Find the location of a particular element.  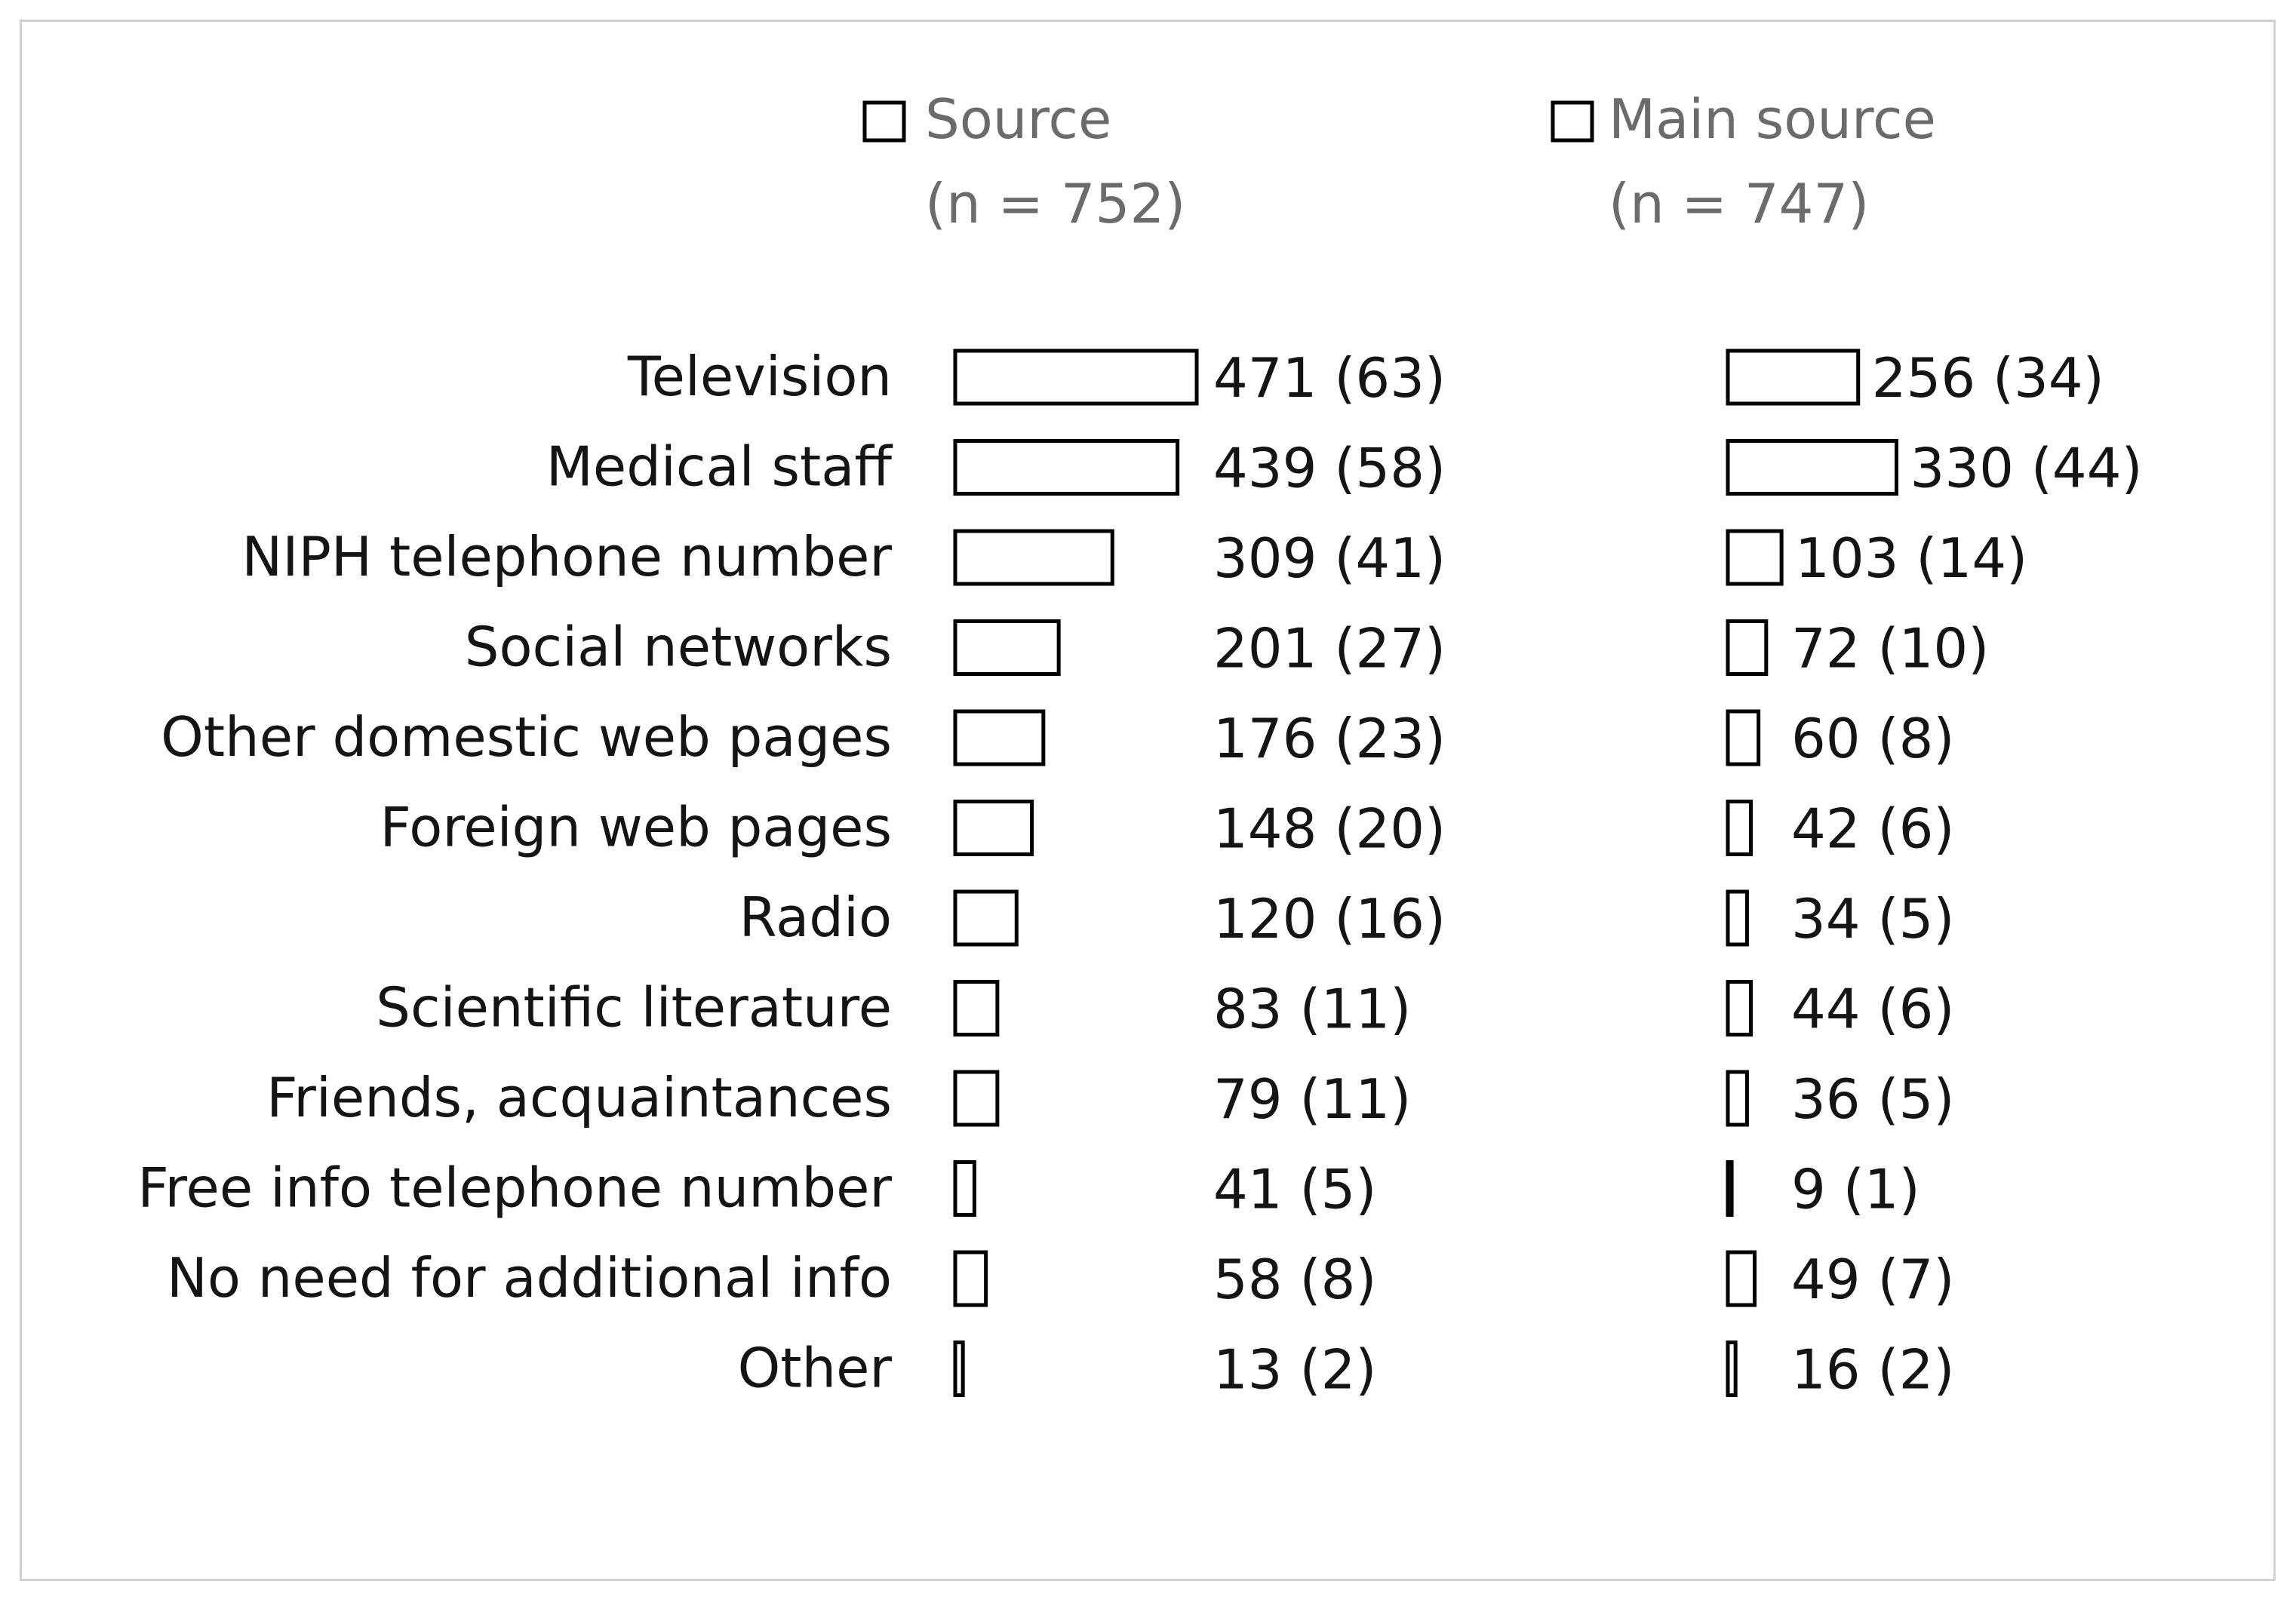

value-label-source-social-networks: 201 (27) is located at coordinates (1329, 648).